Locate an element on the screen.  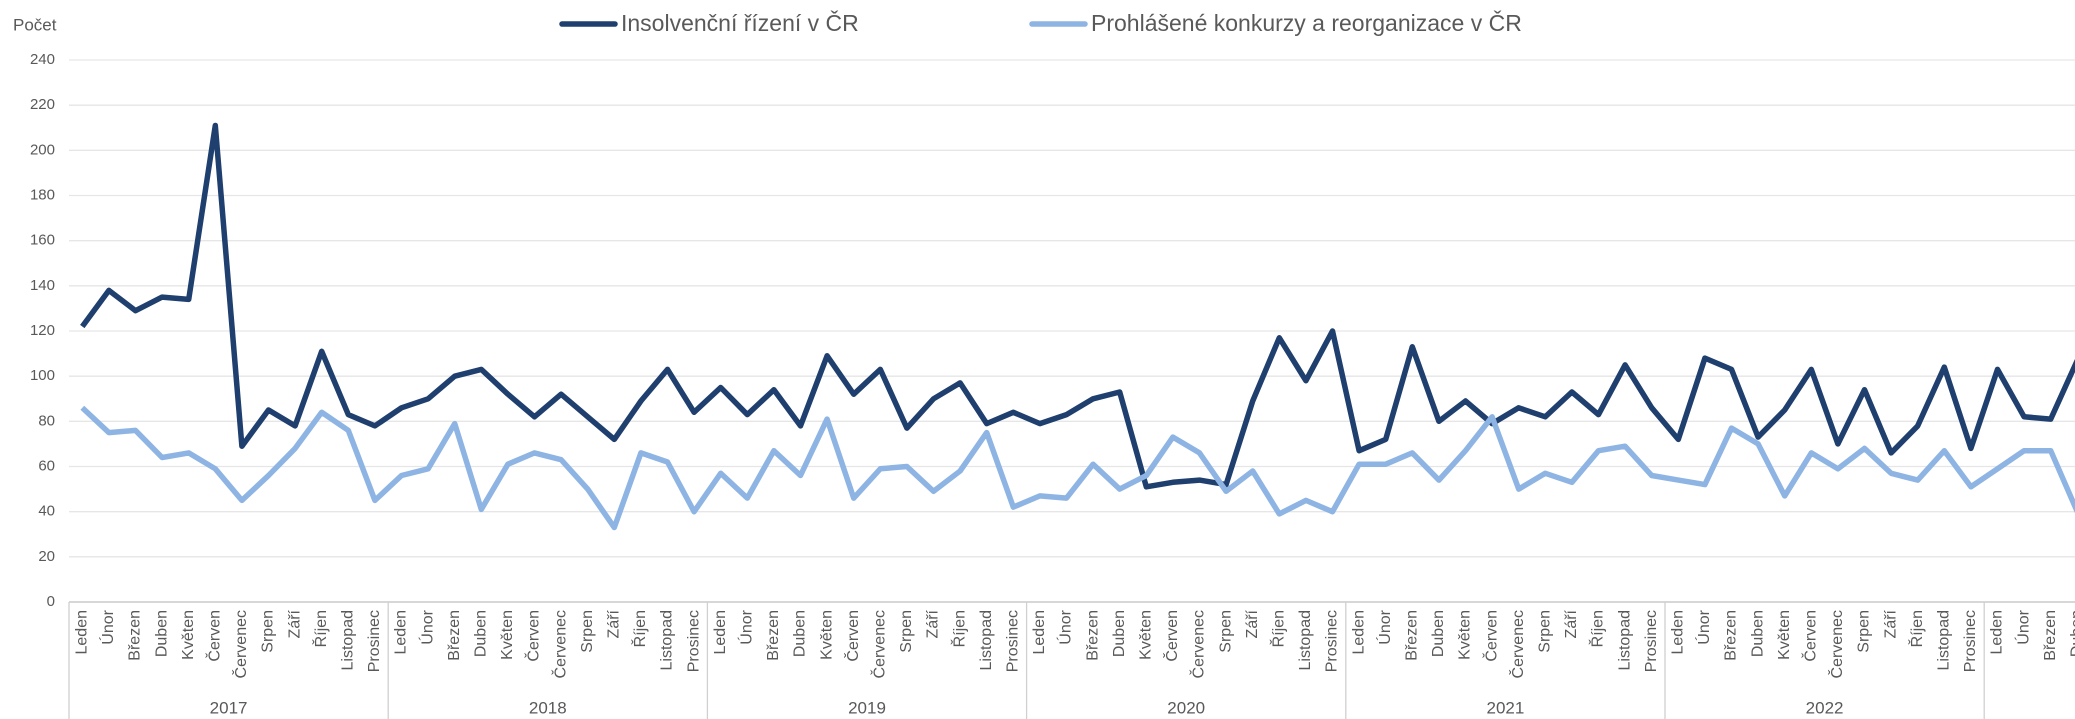
y-tick-label: 180 is located at coordinates (42, 194).